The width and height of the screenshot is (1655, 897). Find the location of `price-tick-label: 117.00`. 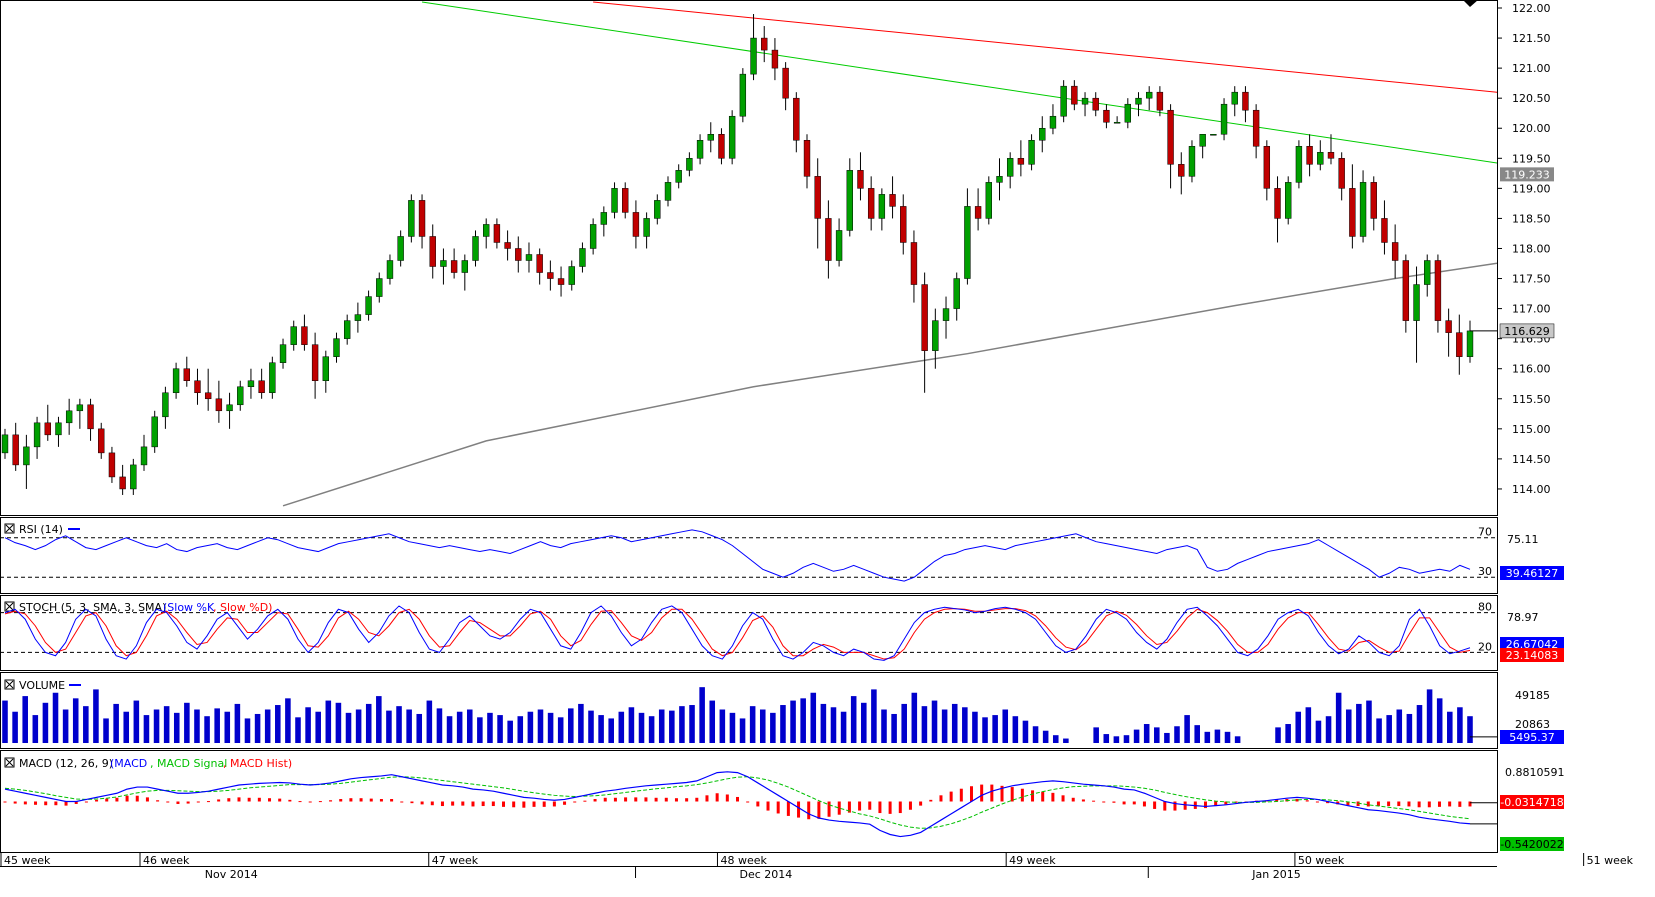

price-tick-label: 117.00 is located at coordinates (1531, 309).